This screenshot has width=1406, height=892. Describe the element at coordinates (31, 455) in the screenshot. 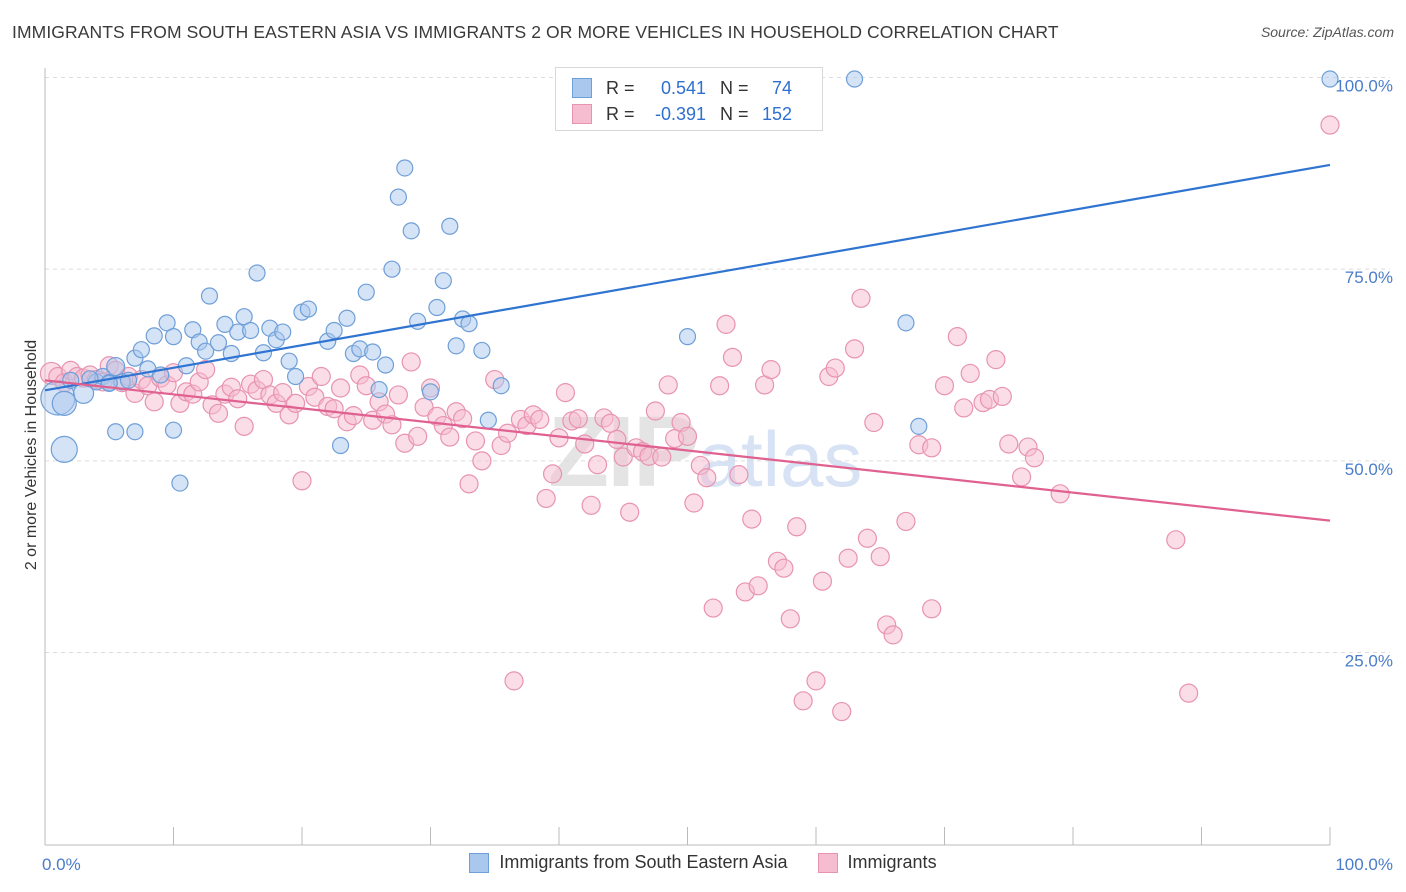

I see `y-axis-label: 2 or more Vehicles in Household` at that location.